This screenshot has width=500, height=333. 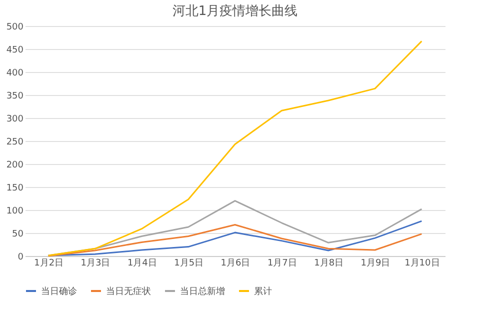 I want to click on y-tick-label: 200, so click(x=15, y=165).